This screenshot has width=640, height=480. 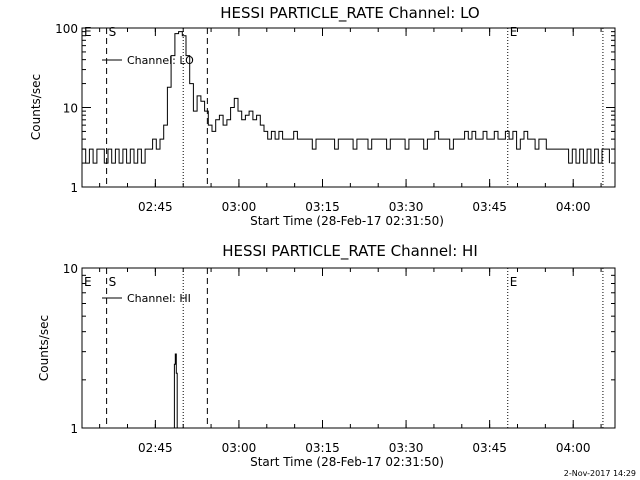 What do you see at coordinates (66, 29) in the screenshot?
I see `ytick-label: 100` at bounding box center [66, 29].